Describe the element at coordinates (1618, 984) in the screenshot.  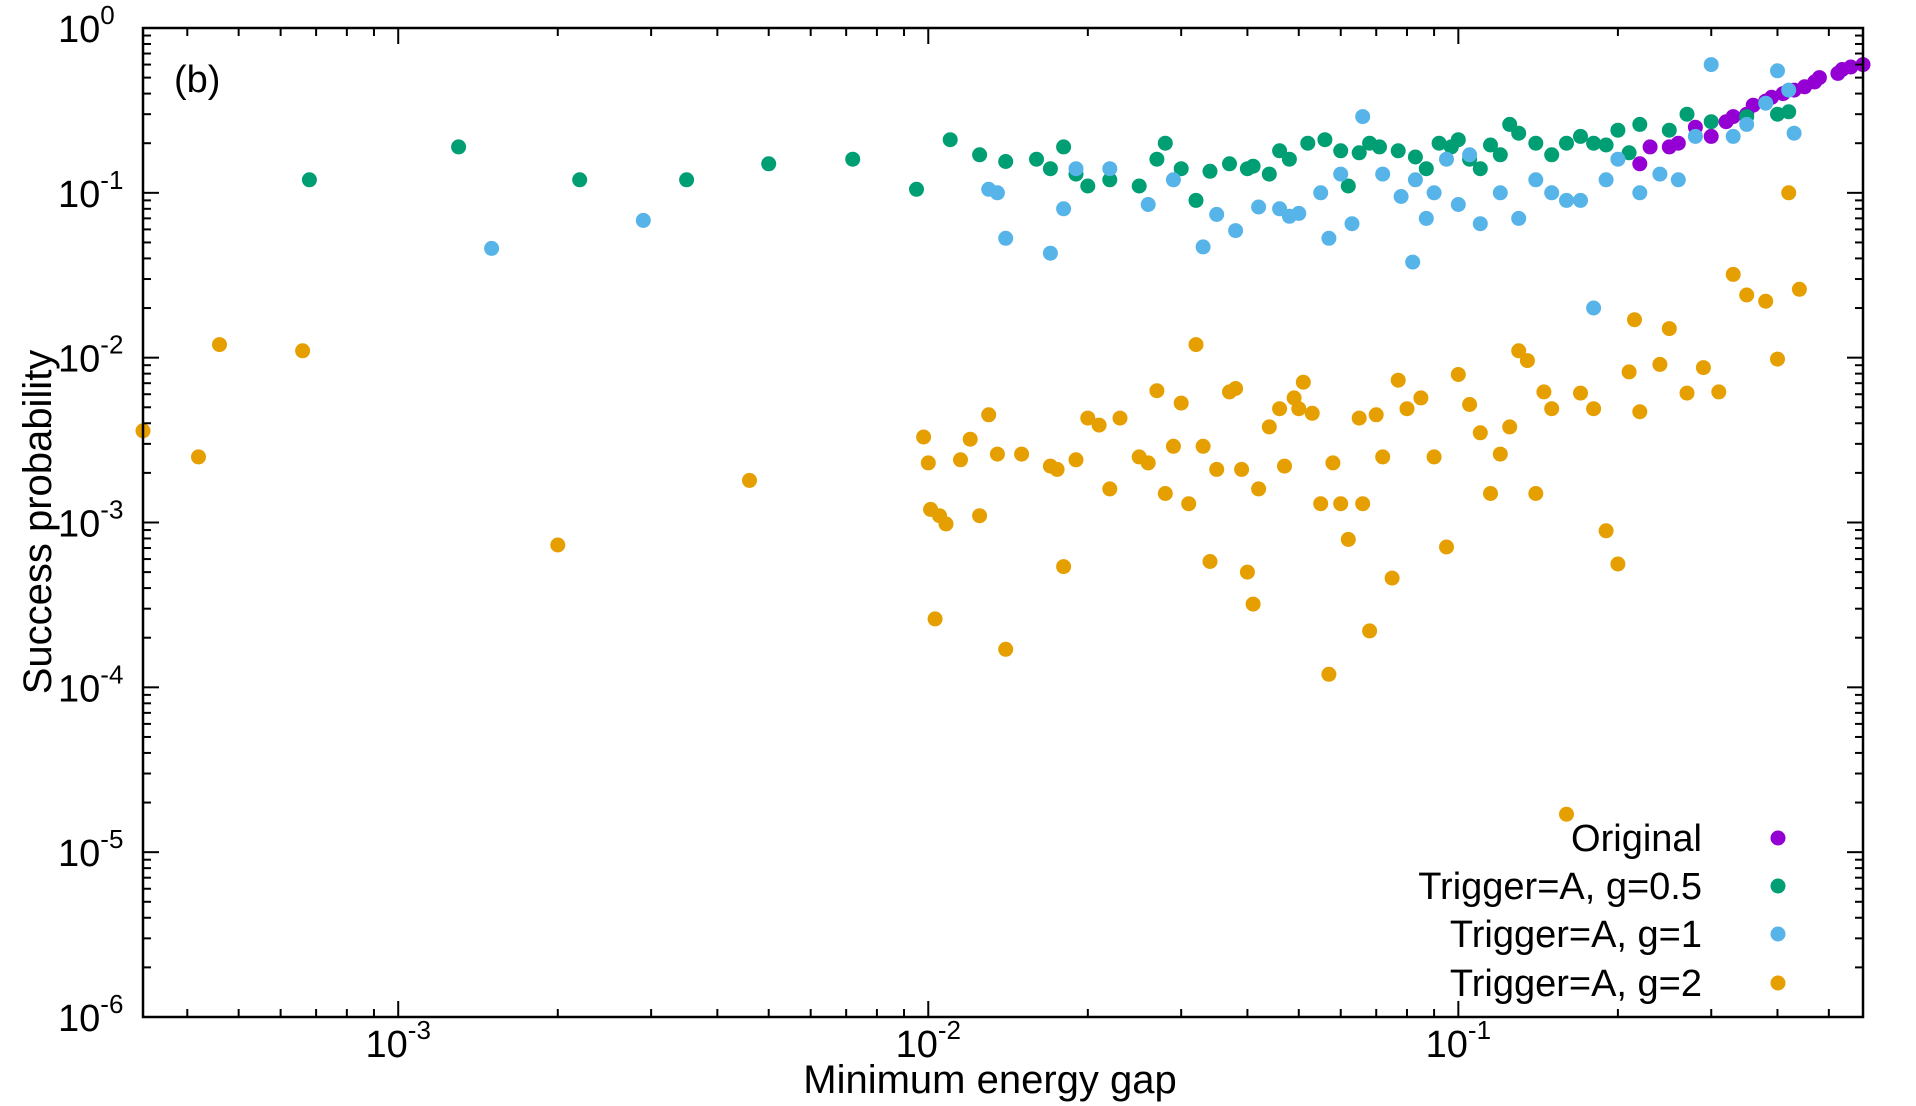
I see `legend-entry: Trigger=A, g=2` at that location.